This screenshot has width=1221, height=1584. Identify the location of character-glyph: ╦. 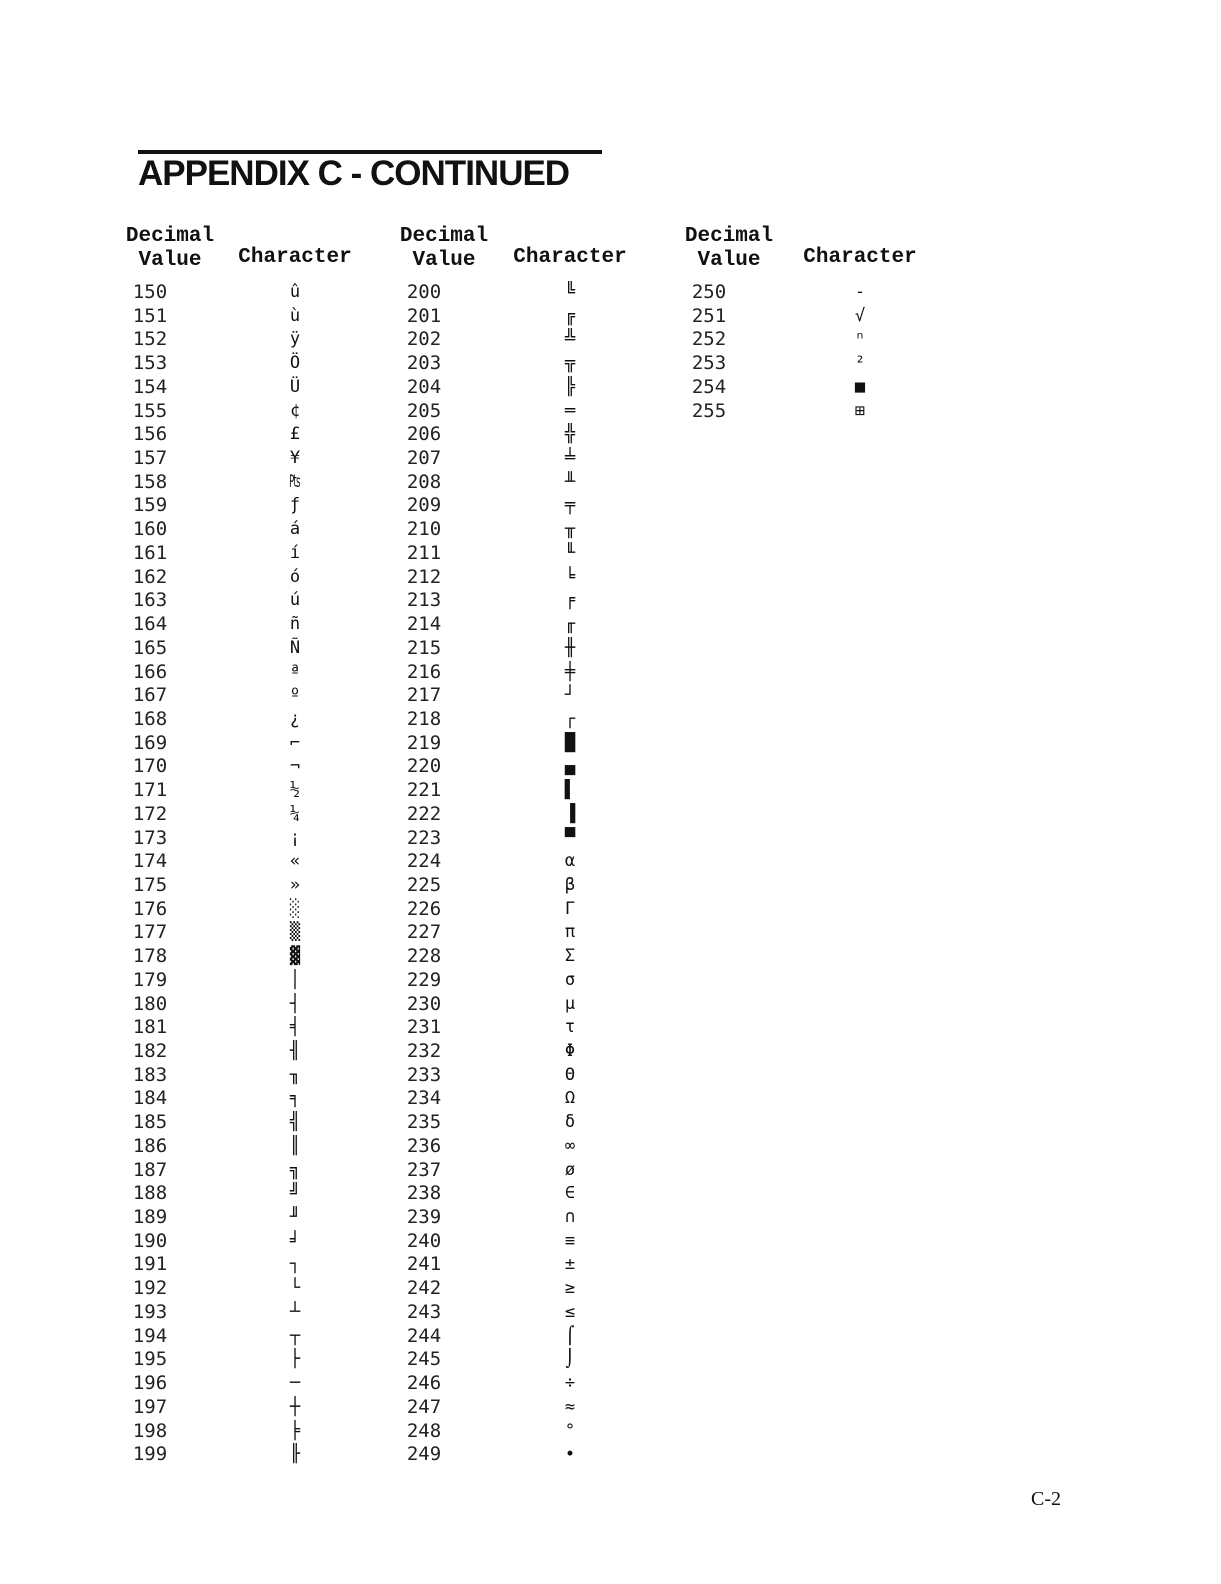
(570, 363).